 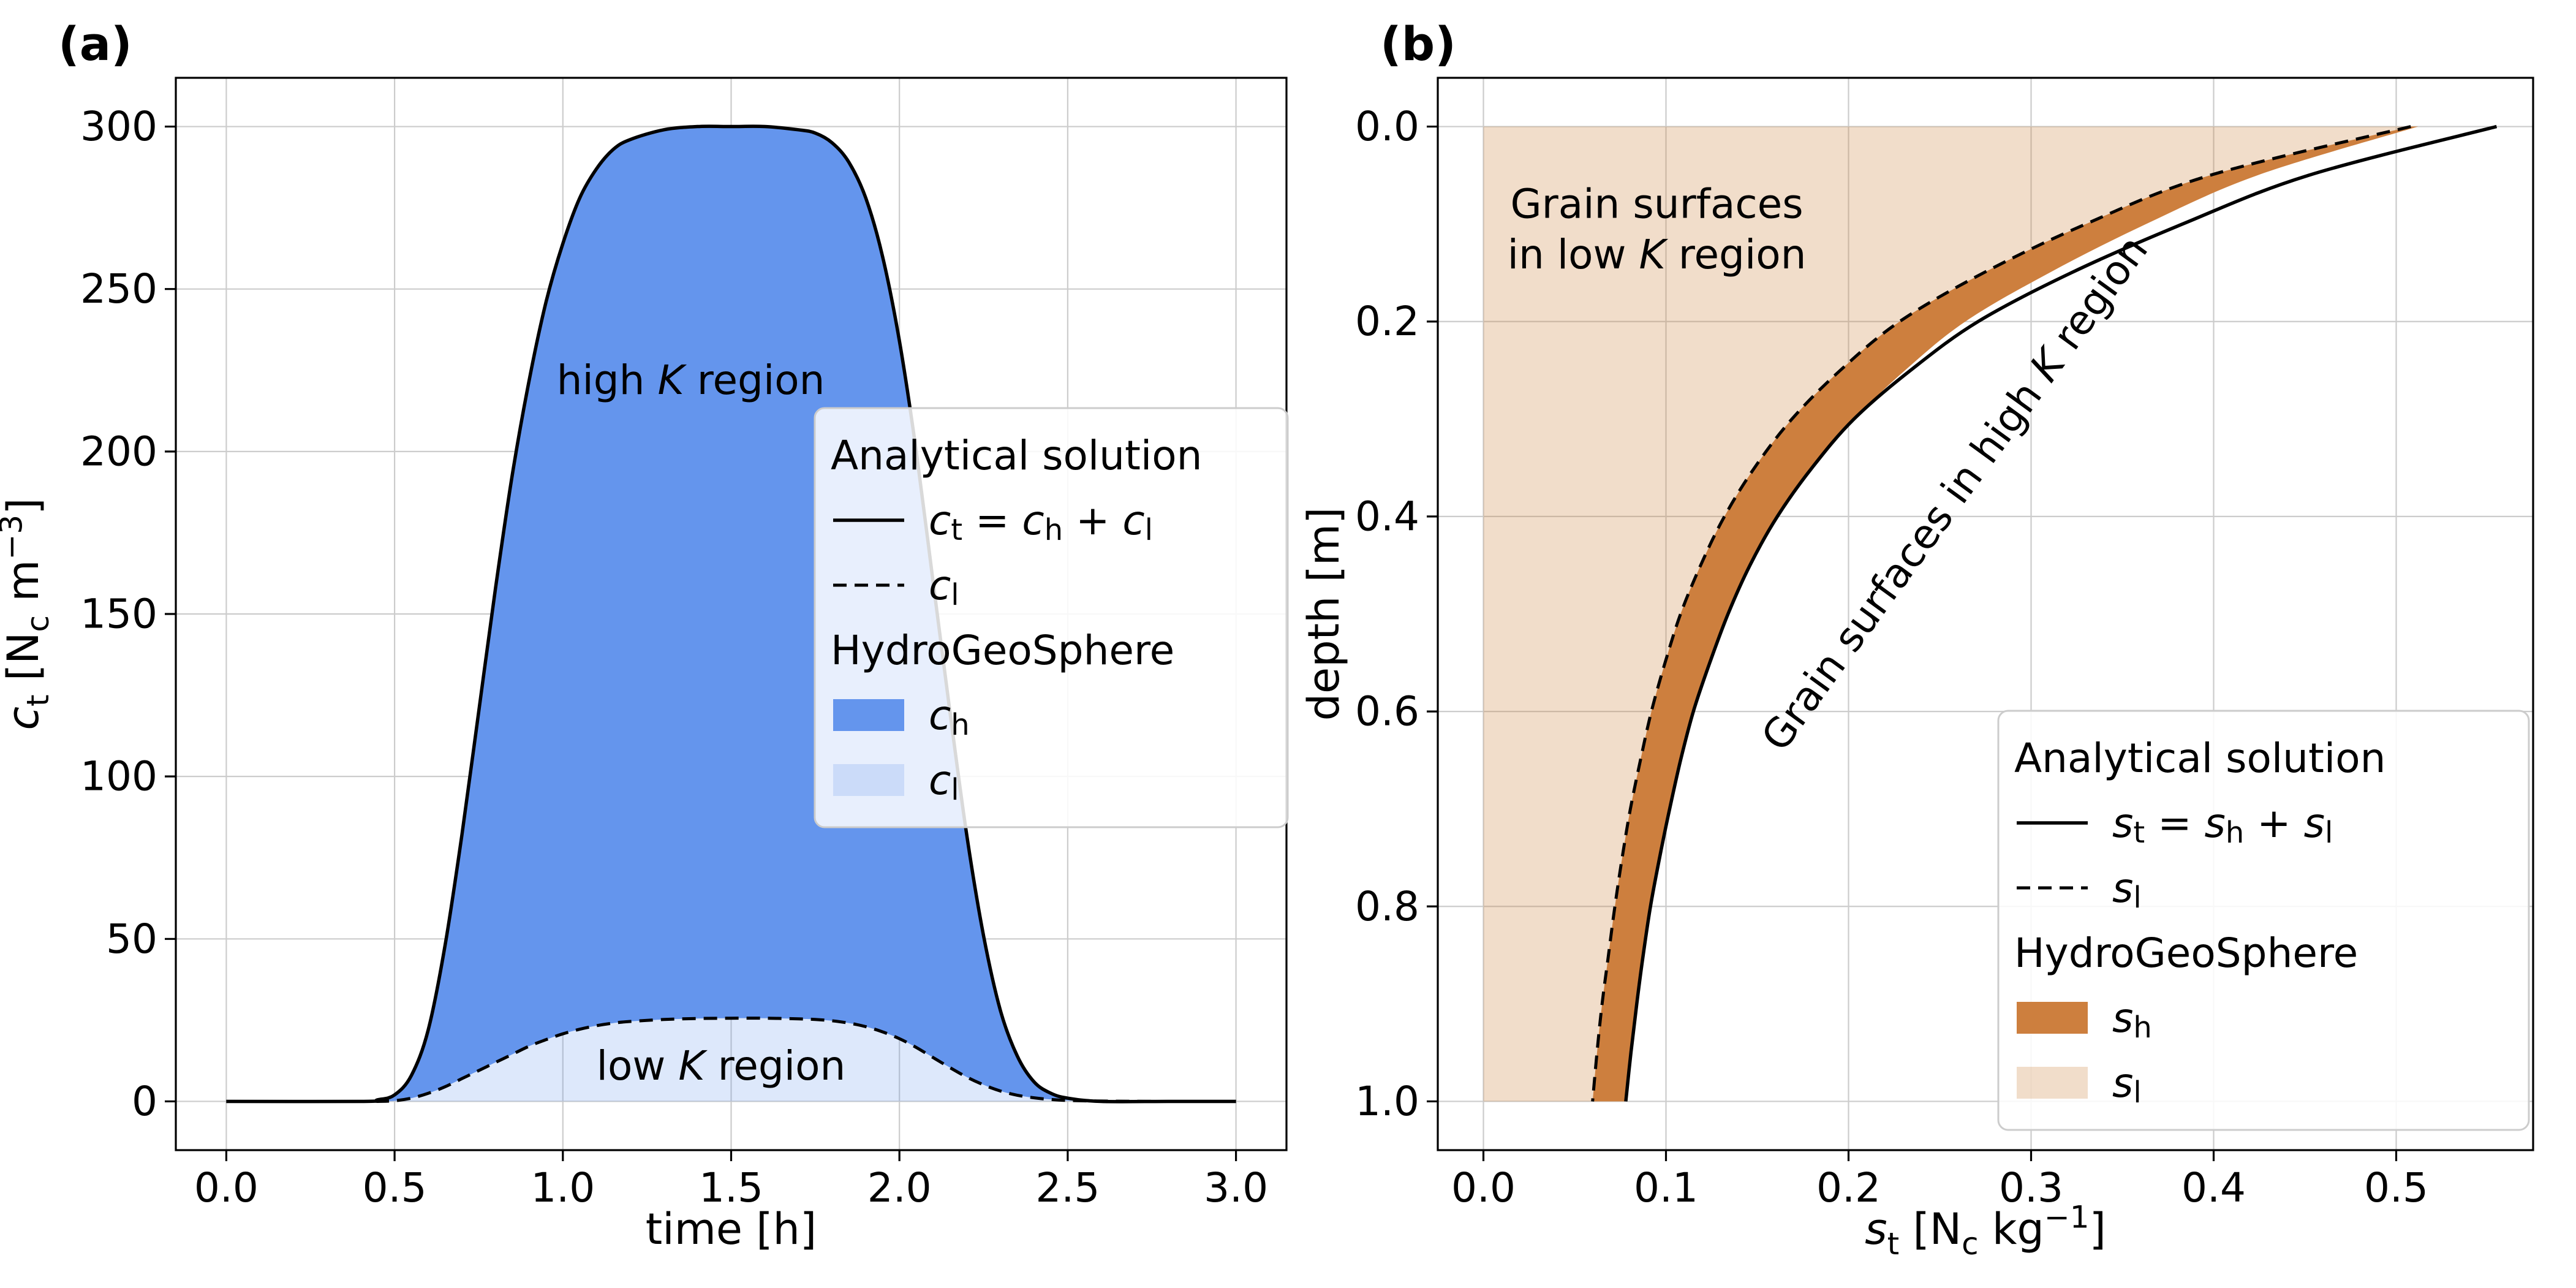 What do you see at coordinates (949, 717) in the screenshot?
I see `legend-entry-label: ch` at bounding box center [949, 717].